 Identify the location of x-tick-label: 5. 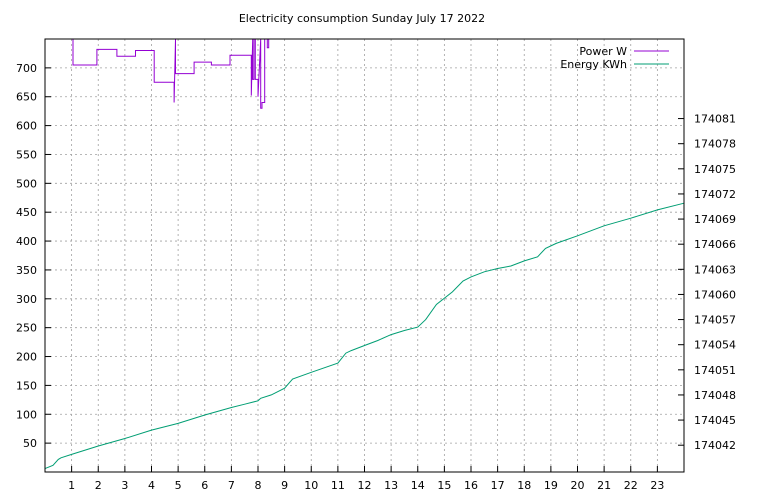
(178, 485).